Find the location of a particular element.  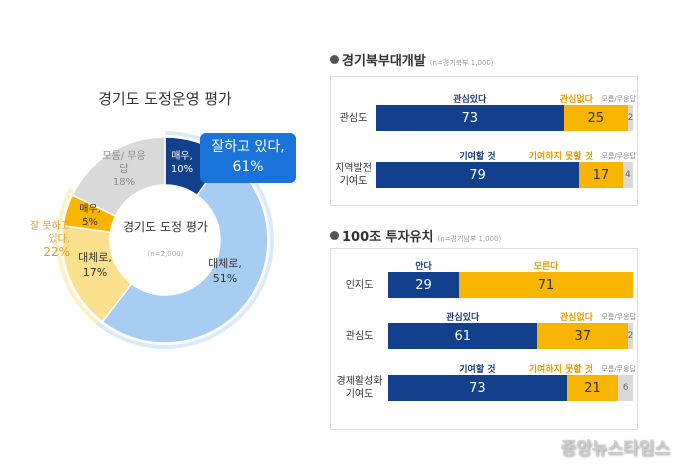

stacked-bar: 61 37 2 is located at coordinates (510, 336).